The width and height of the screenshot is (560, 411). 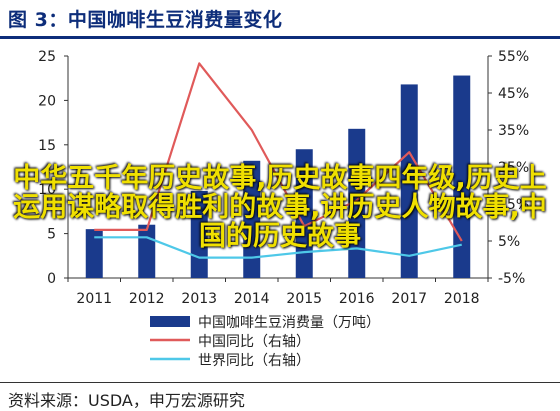 What do you see at coordinates (409, 299) in the screenshot?
I see `x-axis-tick-label: 2017` at bounding box center [409, 299].